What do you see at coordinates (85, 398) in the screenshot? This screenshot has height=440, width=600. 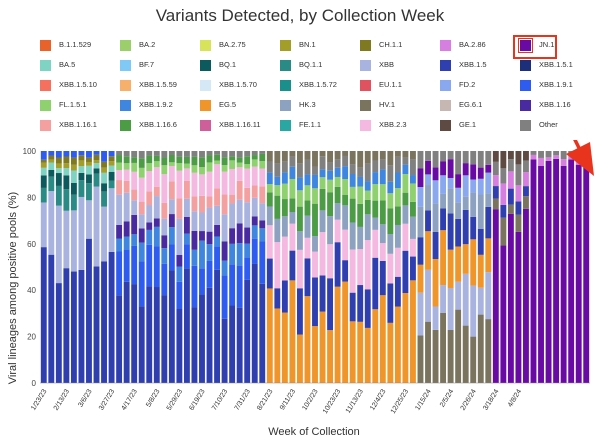 I see `x-tick-label: 3/6/23` at bounding box center [85, 398].